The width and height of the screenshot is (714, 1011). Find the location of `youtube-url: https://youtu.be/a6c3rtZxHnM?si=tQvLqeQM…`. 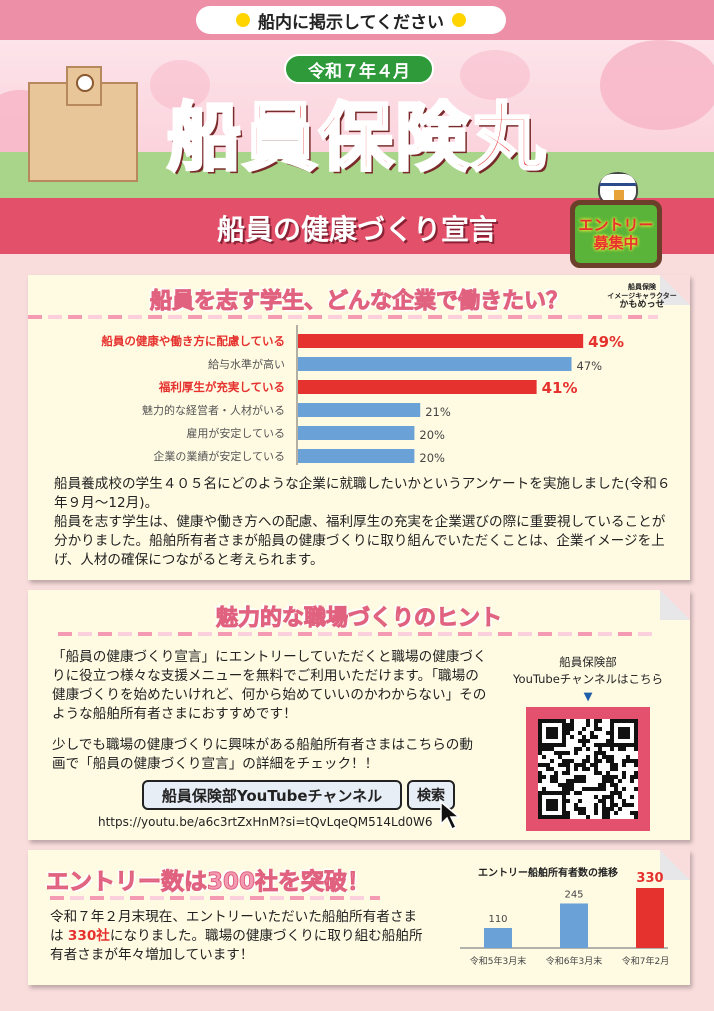

youtube-url: https://youtu.be/a6c3rtZxHnM?si=tQvLqeQM… is located at coordinates (265, 822).